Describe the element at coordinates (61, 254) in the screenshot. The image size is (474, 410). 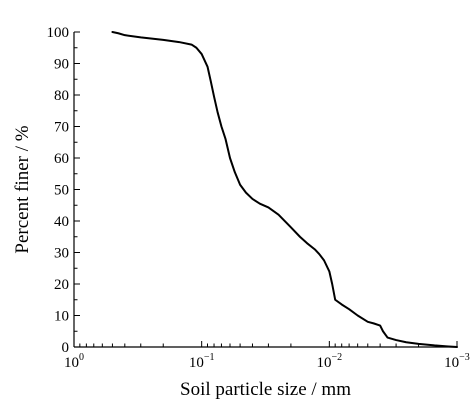
I see `y-tick-label: 30` at that location.